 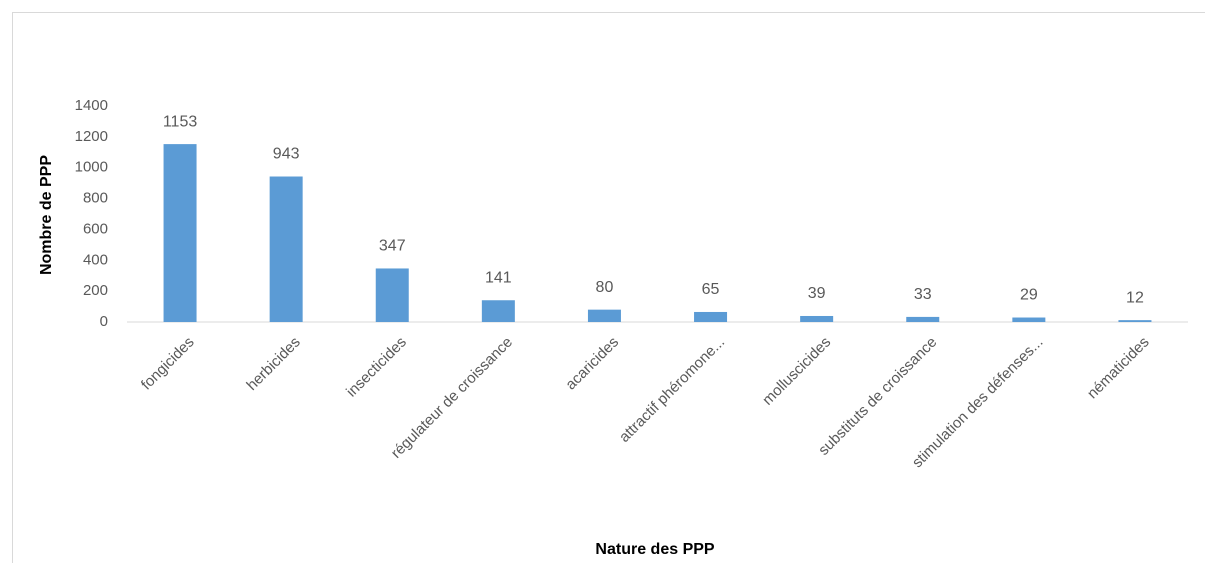 I want to click on x-tick-label: herbicides, so click(x=273, y=364).